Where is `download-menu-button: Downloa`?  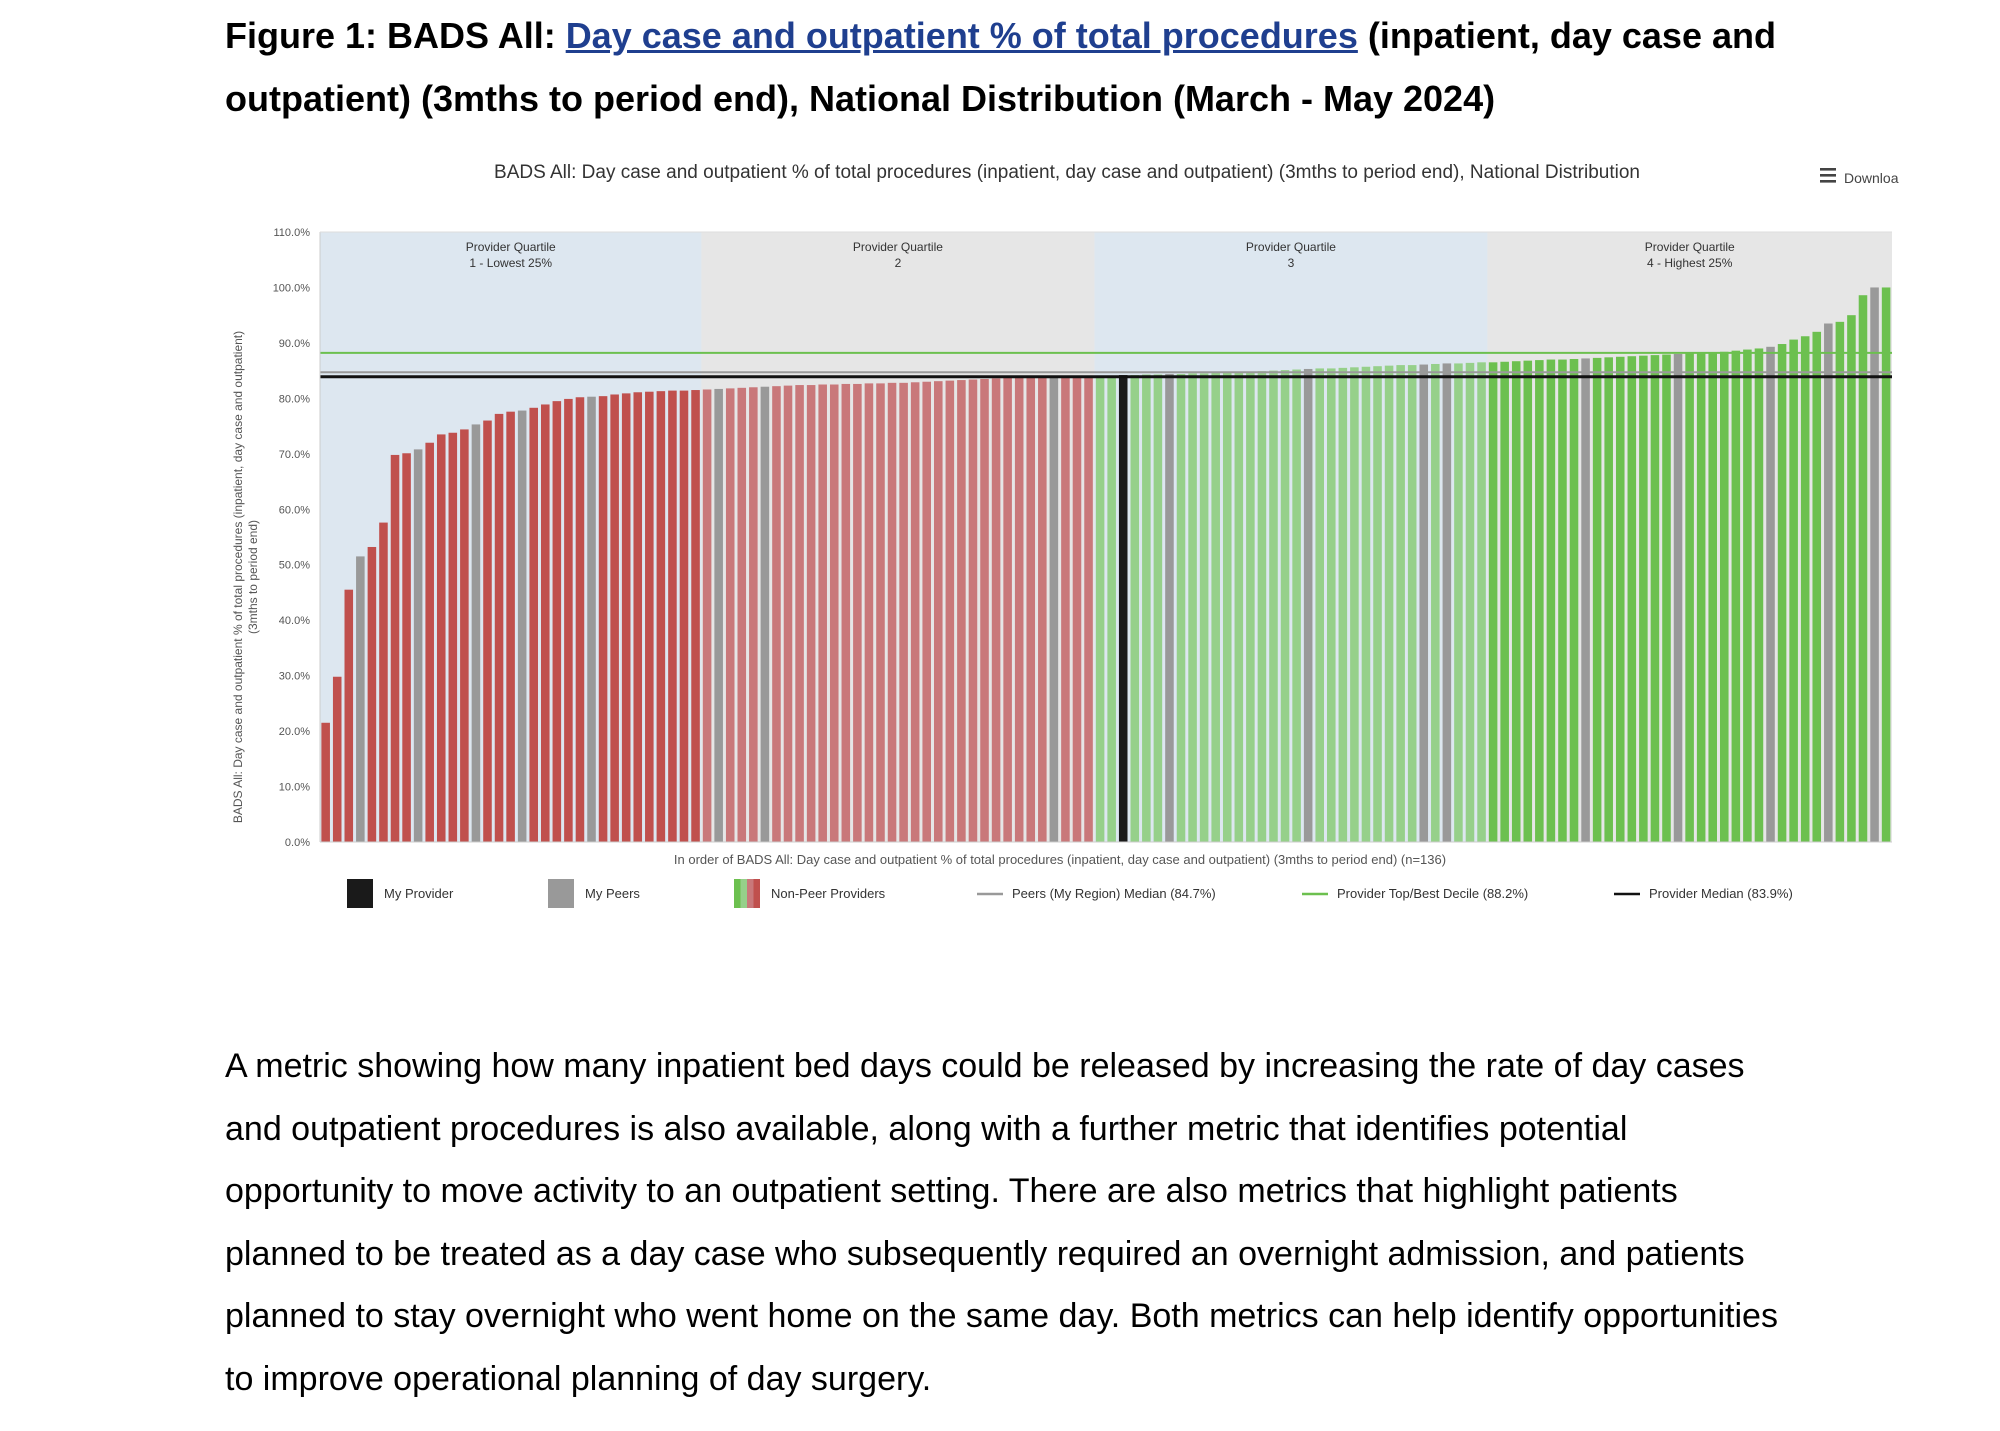
download-menu-button: Downloa is located at coordinates (1859, 177).